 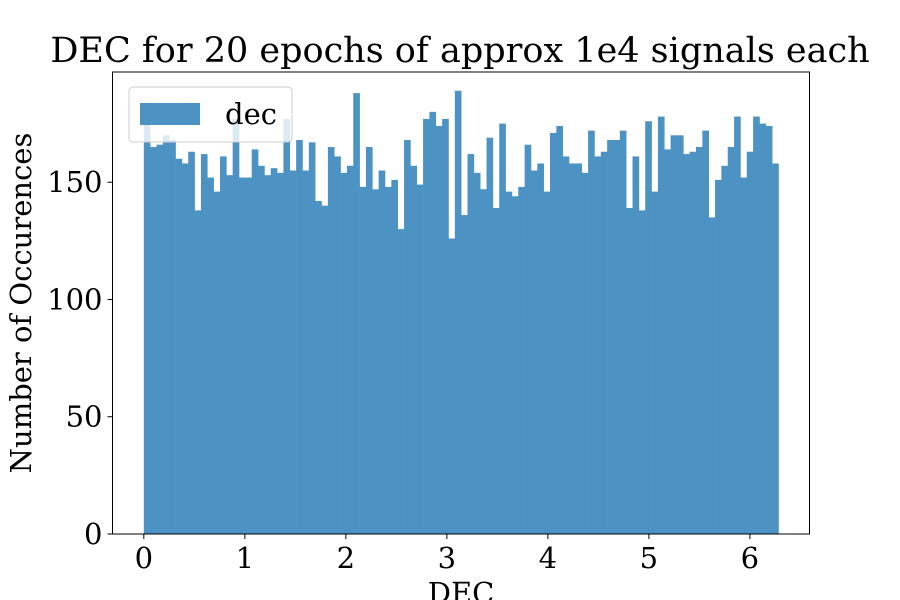 What do you see at coordinates (346, 558) in the screenshot?
I see `x-tick-label: 2` at bounding box center [346, 558].